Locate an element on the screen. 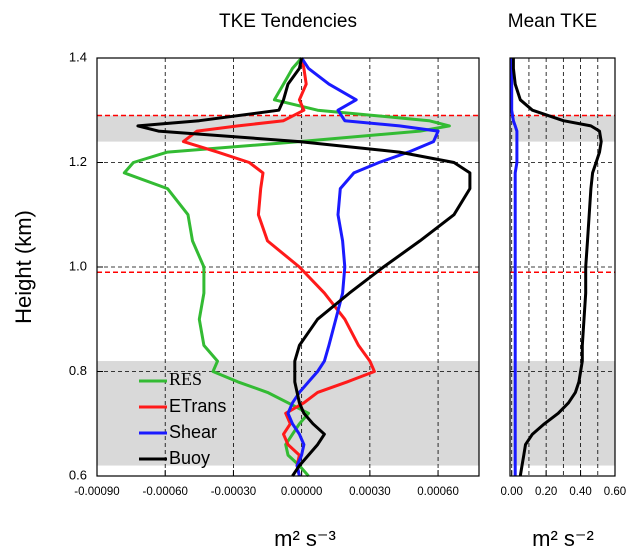 The image size is (633, 552). x-axis-label: m² s⁻³ is located at coordinates (305, 538).